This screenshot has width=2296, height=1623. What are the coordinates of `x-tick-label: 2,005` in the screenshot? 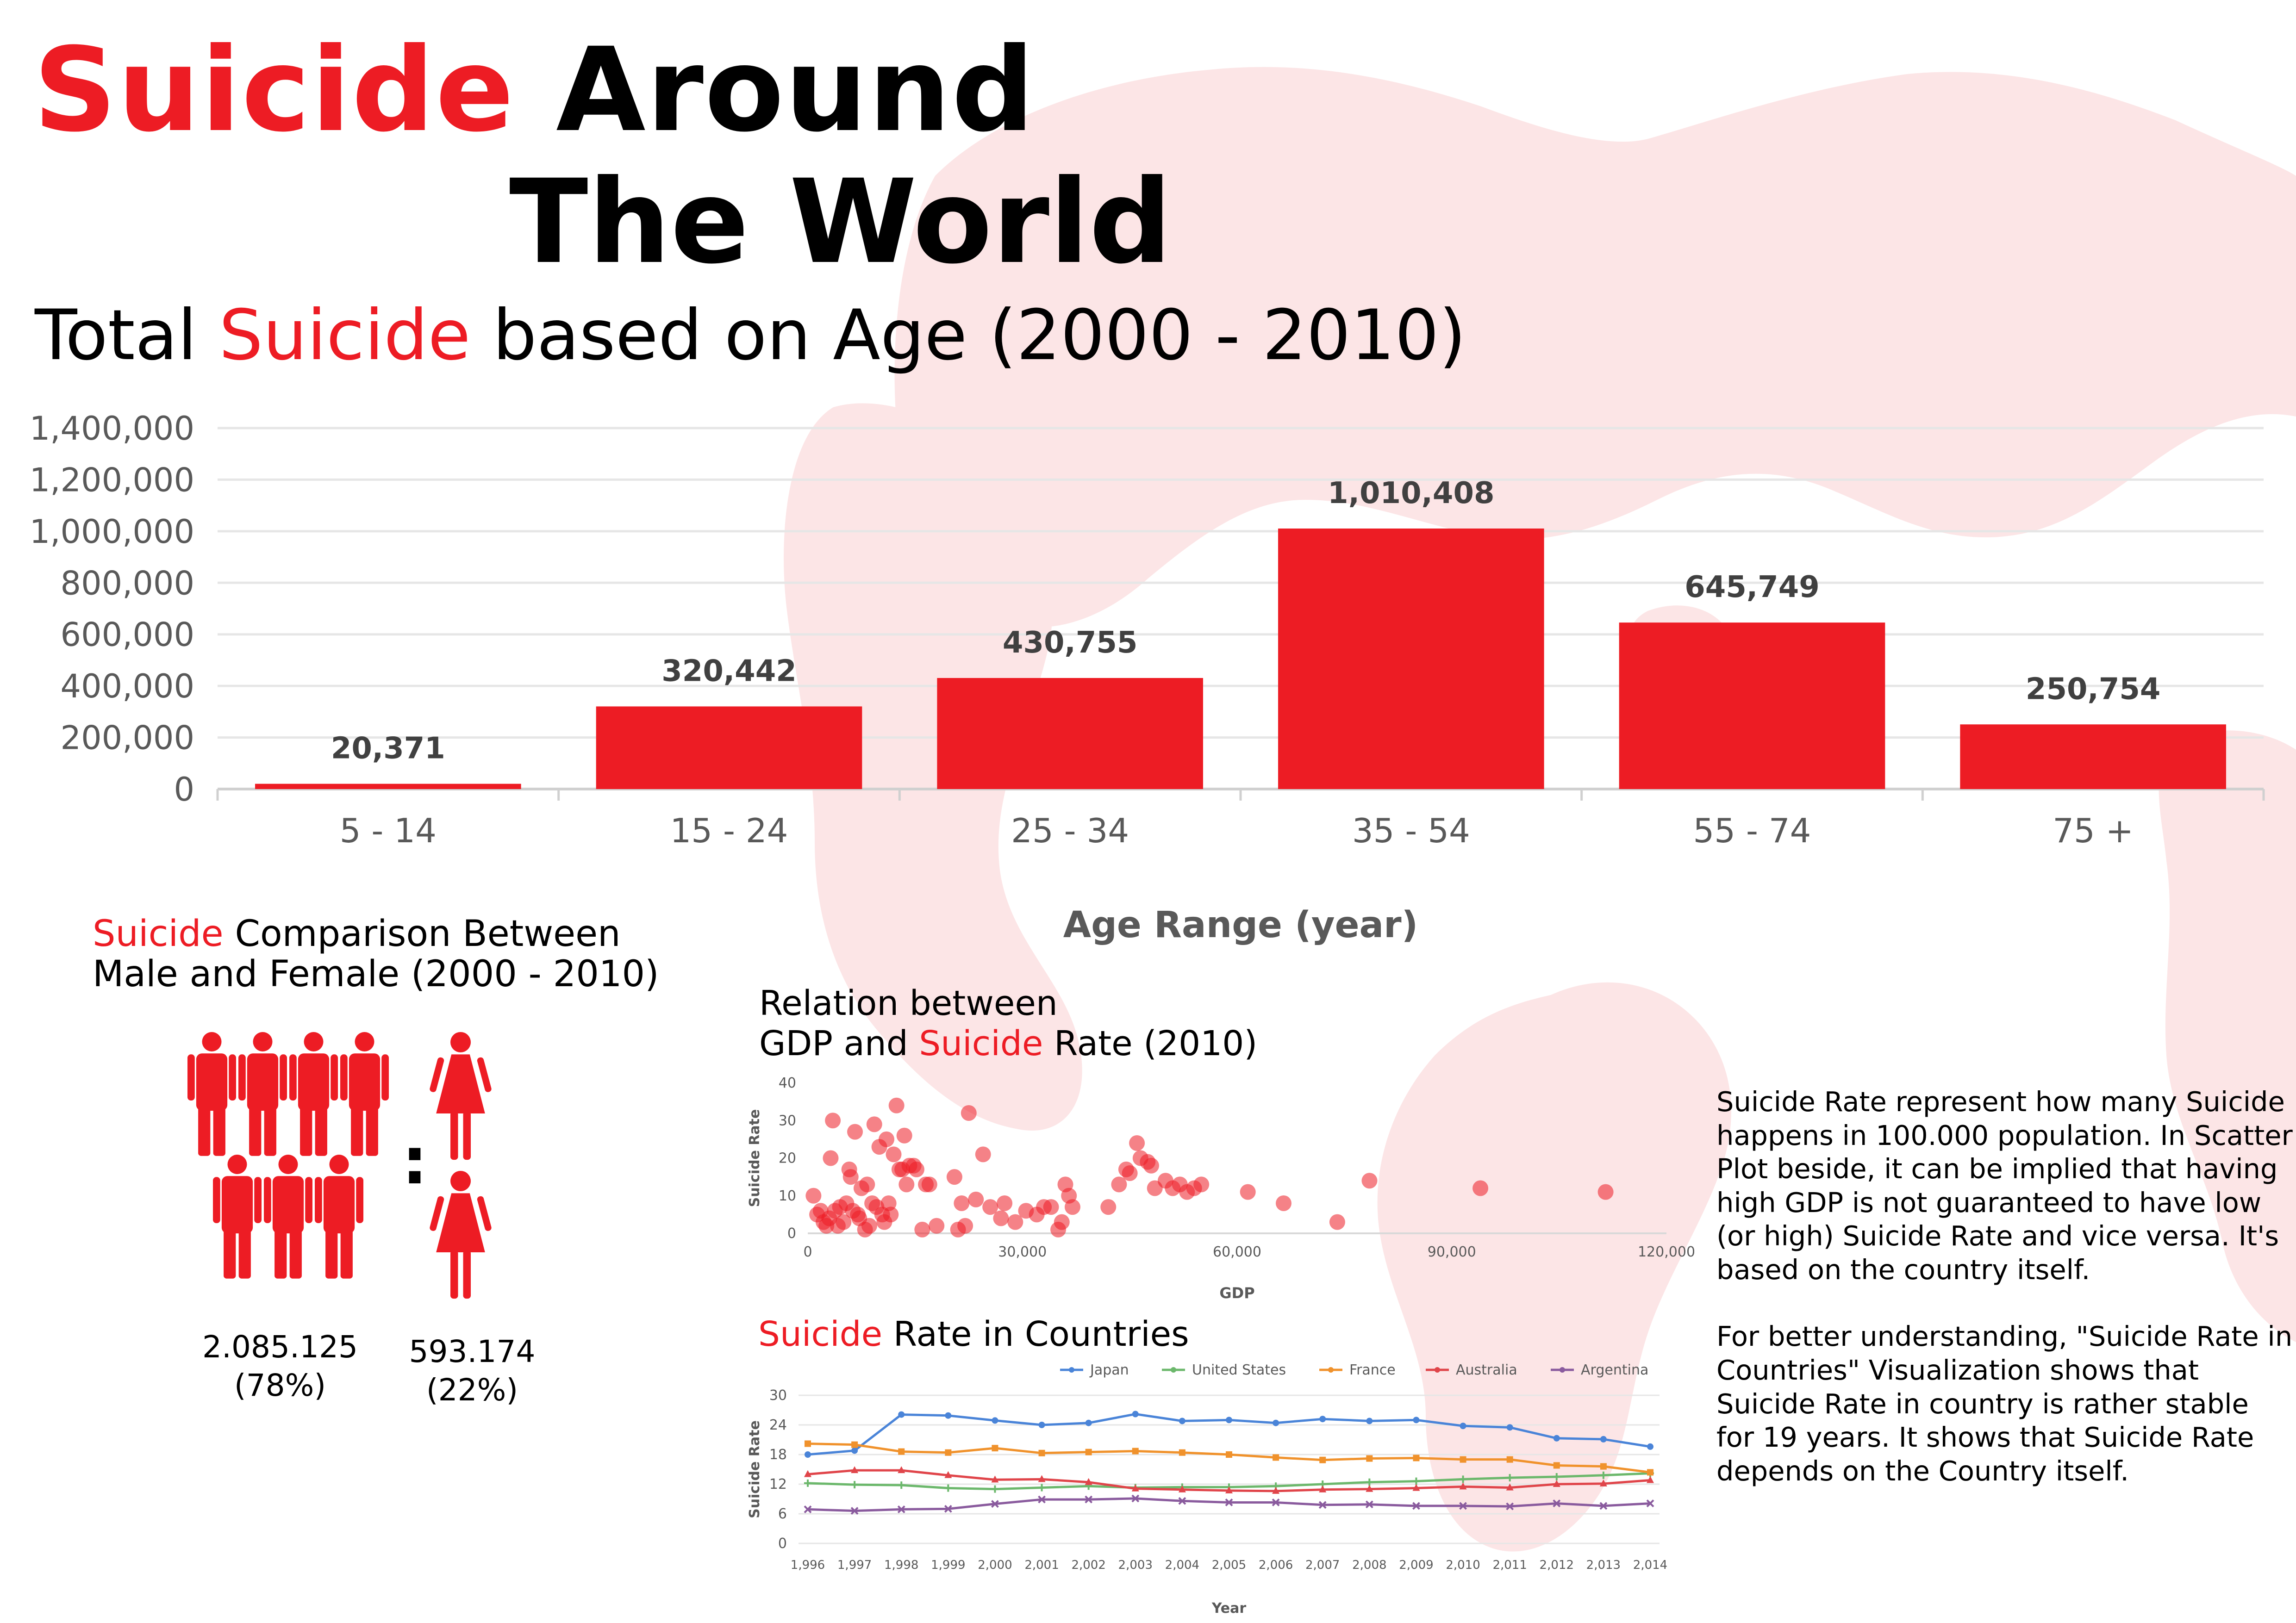 It's located at (1229, 1565).